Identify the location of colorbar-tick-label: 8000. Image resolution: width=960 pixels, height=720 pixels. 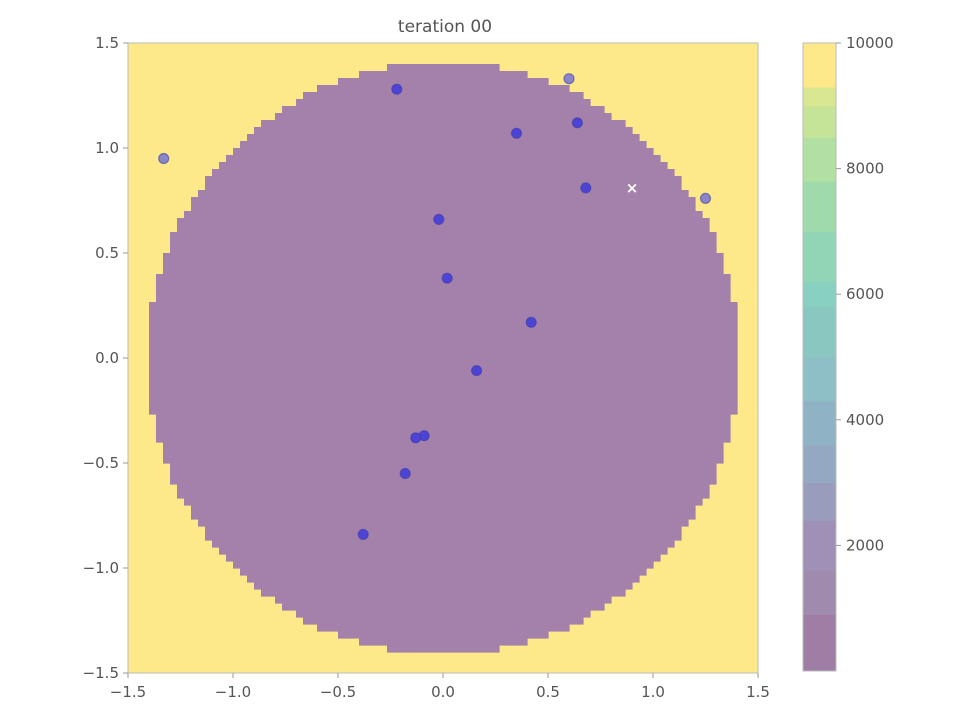
(865, 169).